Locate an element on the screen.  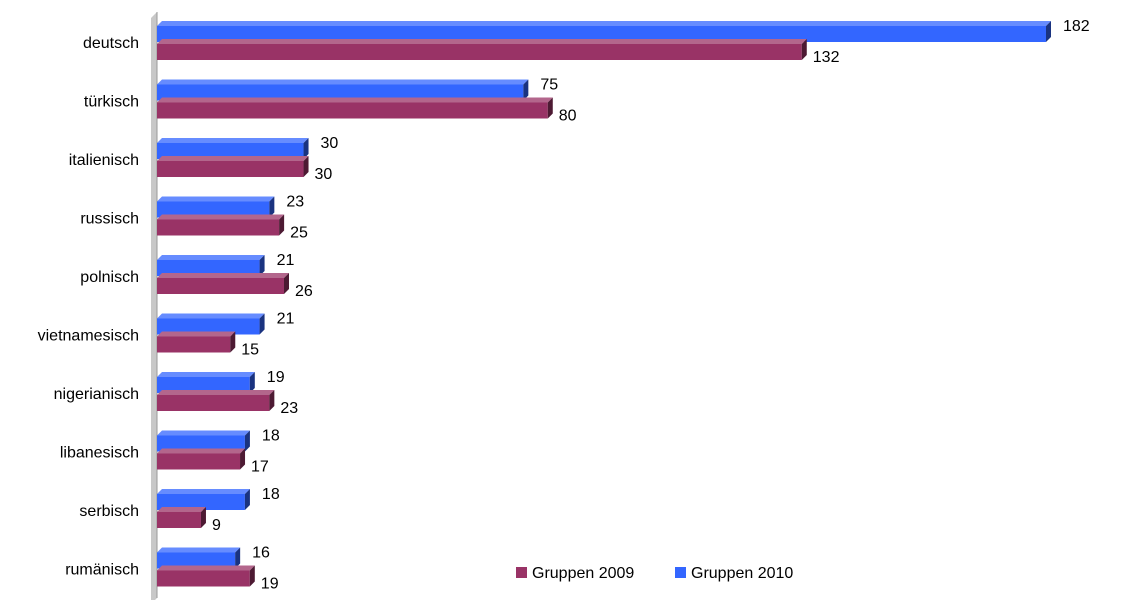
value-label-2009: 19 is located at coordinates (270, 584).